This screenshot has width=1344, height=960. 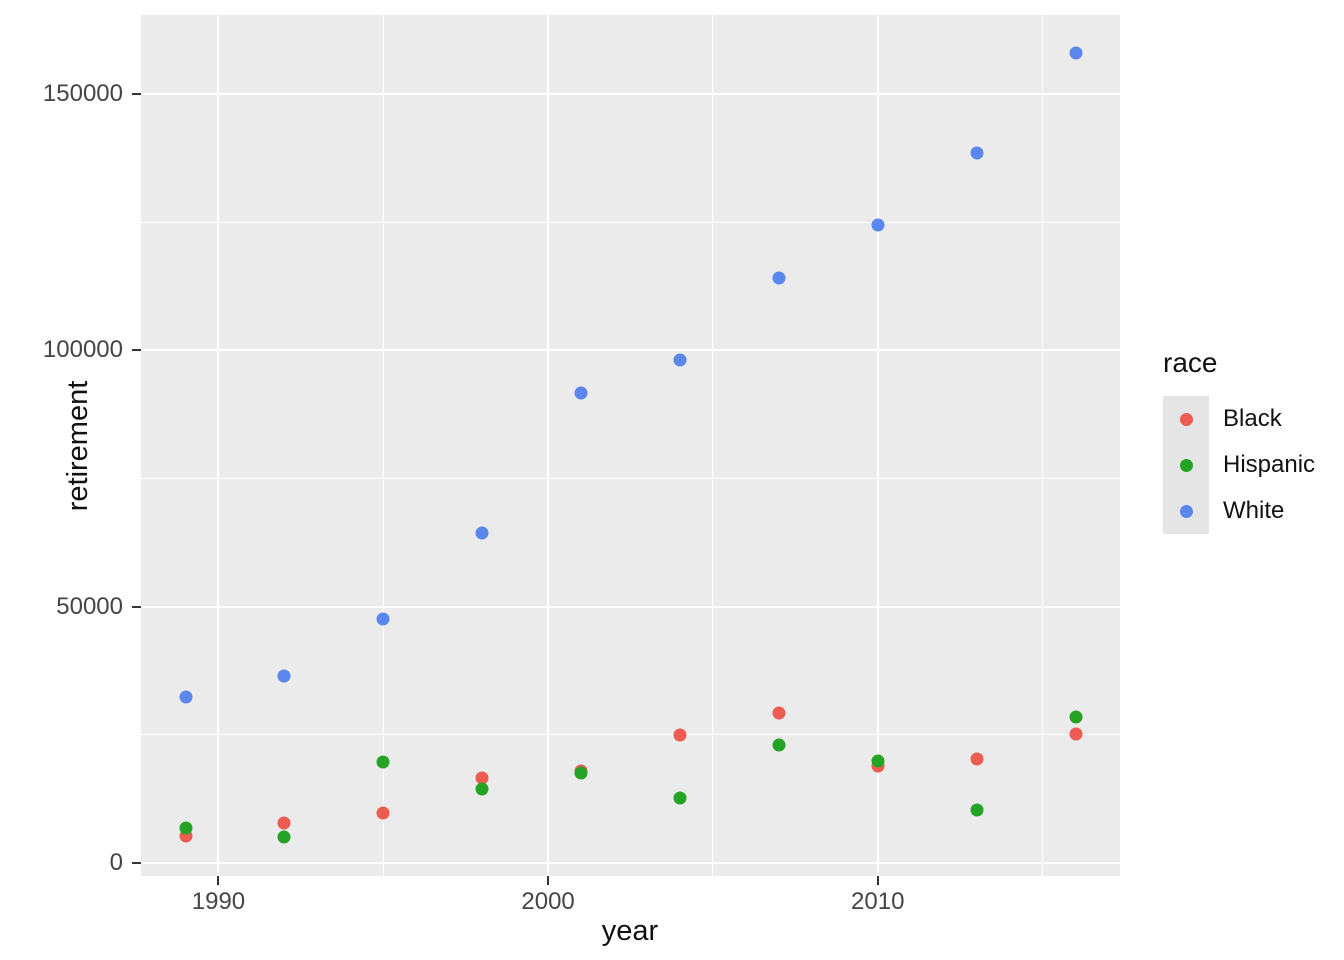 I want to click on hispanic-dot-icon, so click(x=1186, y=465).